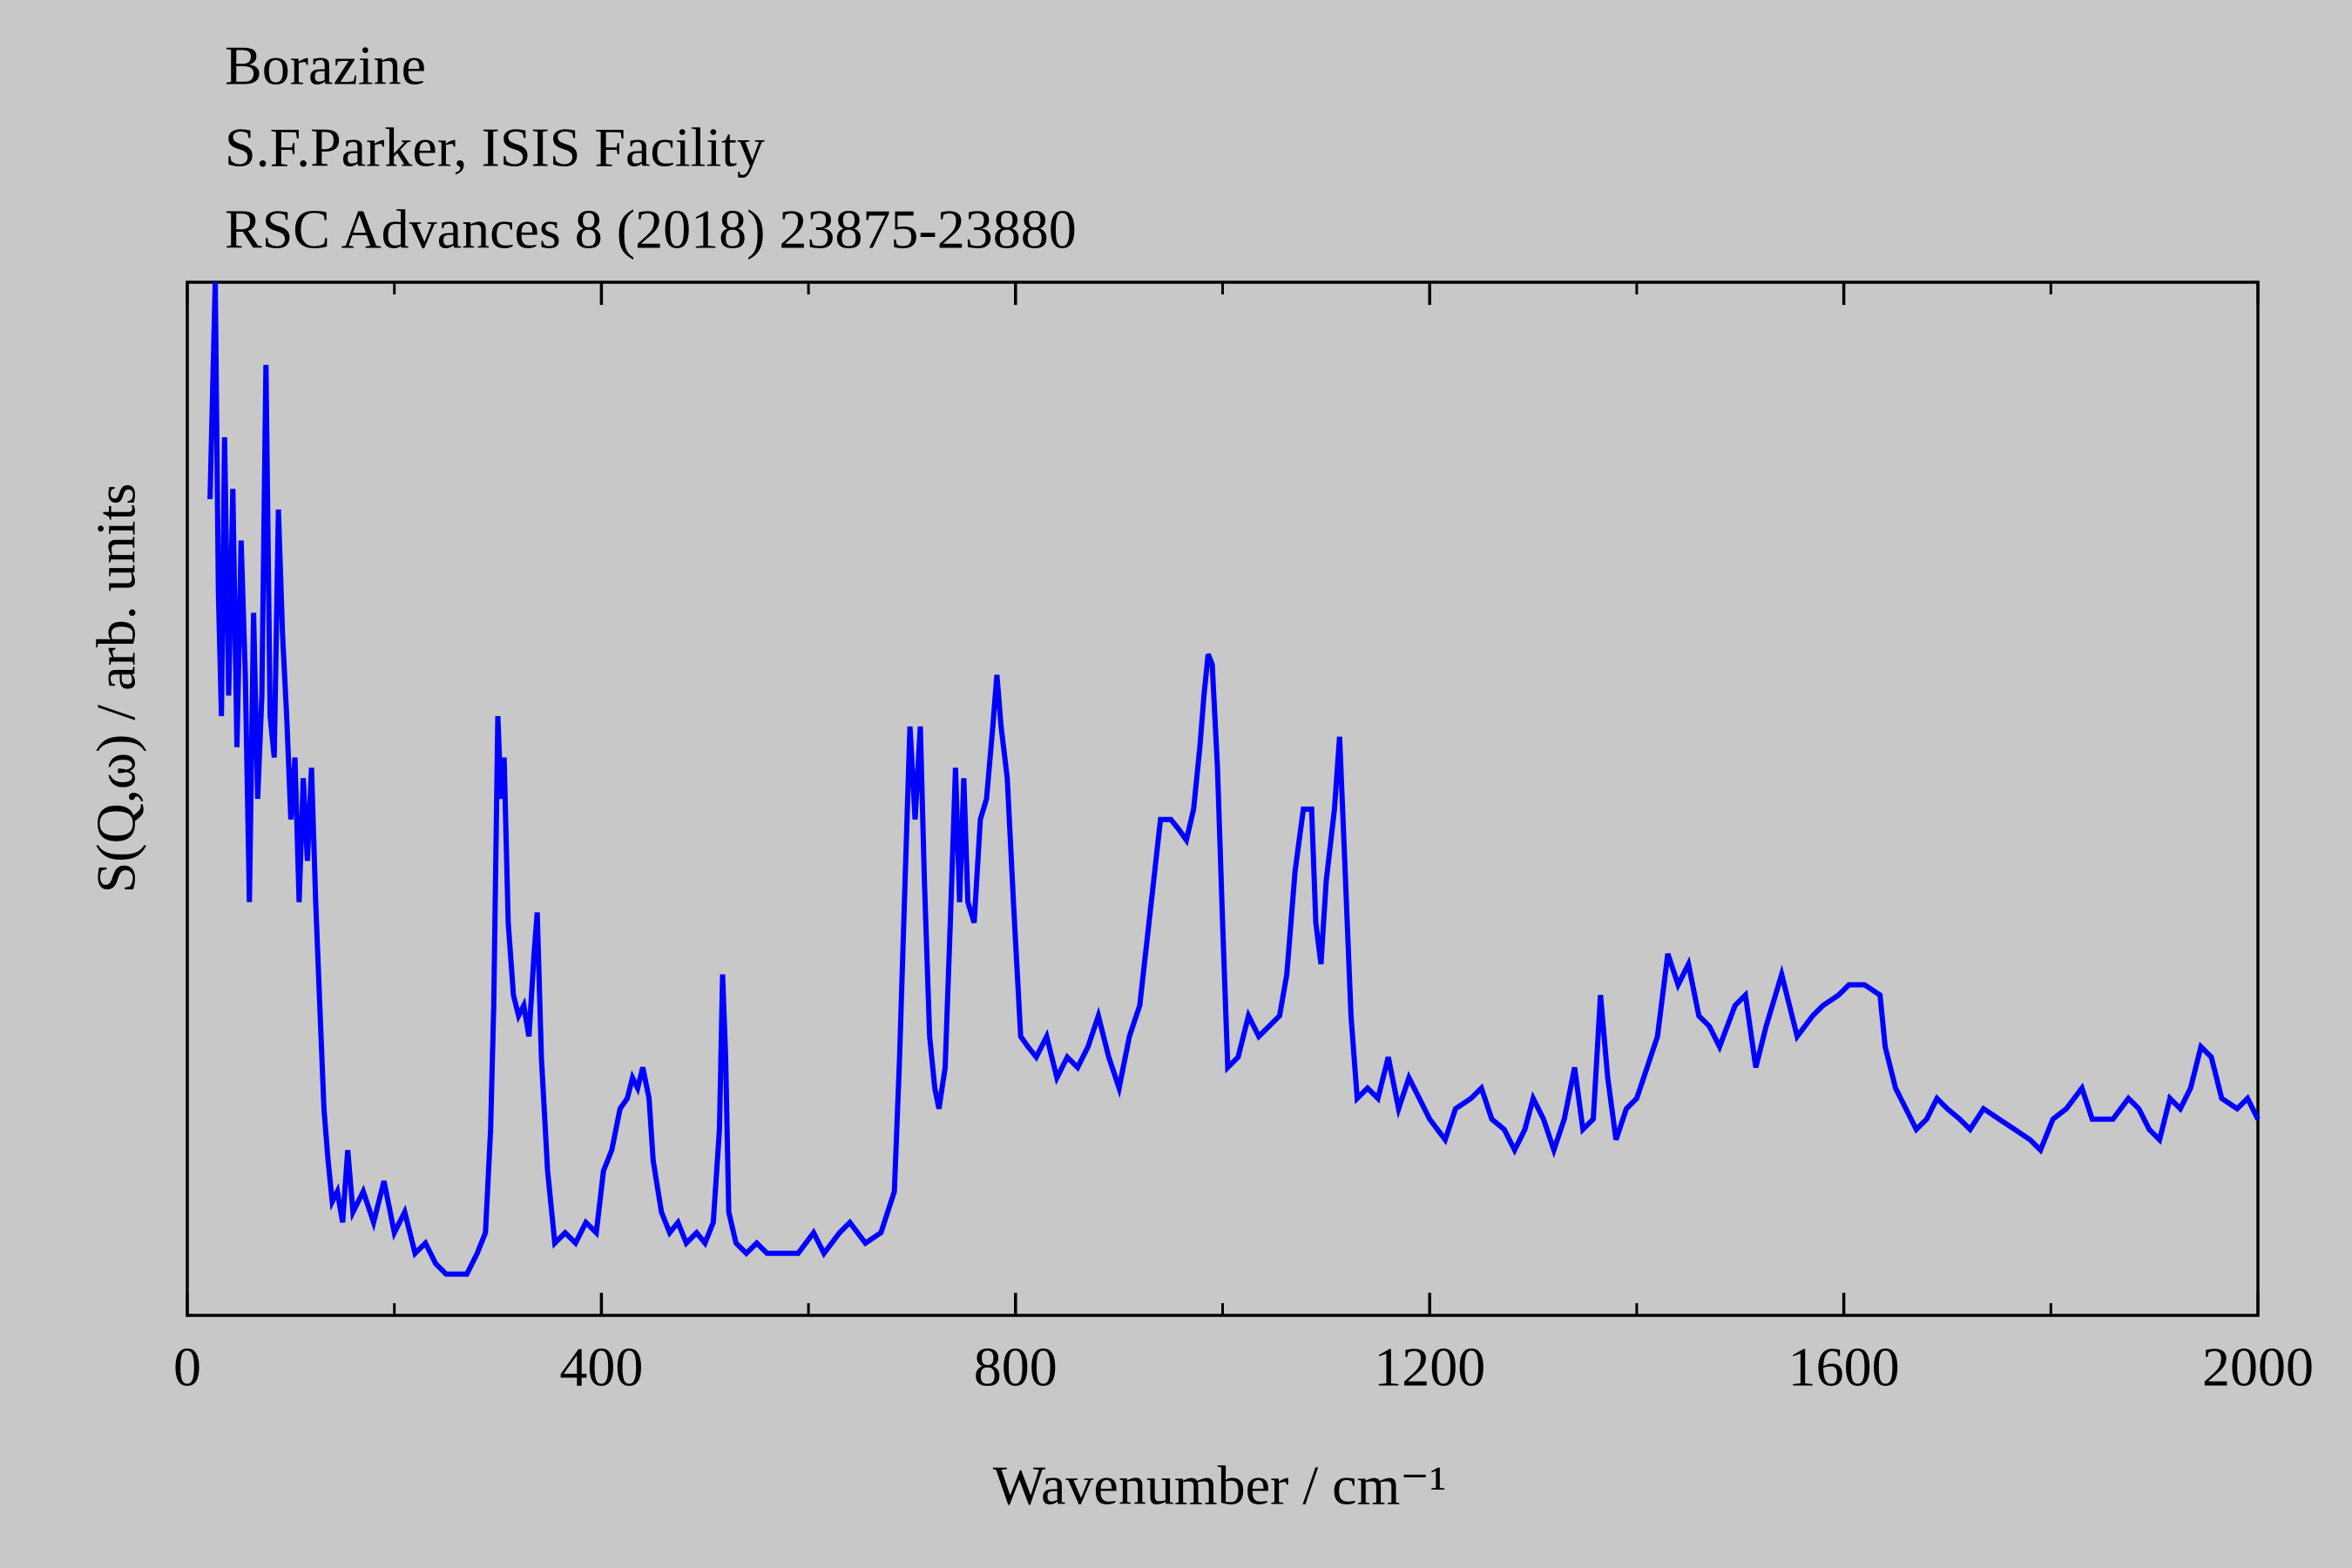 Image resolution: width=2352 pixels, height=1568 pixels. What do you see at coordinates (1220, 1486) in the screenshot?
I see `x-axis-label: Wavenumber / cm⁻¹` at bounding box center [1220, 1486].